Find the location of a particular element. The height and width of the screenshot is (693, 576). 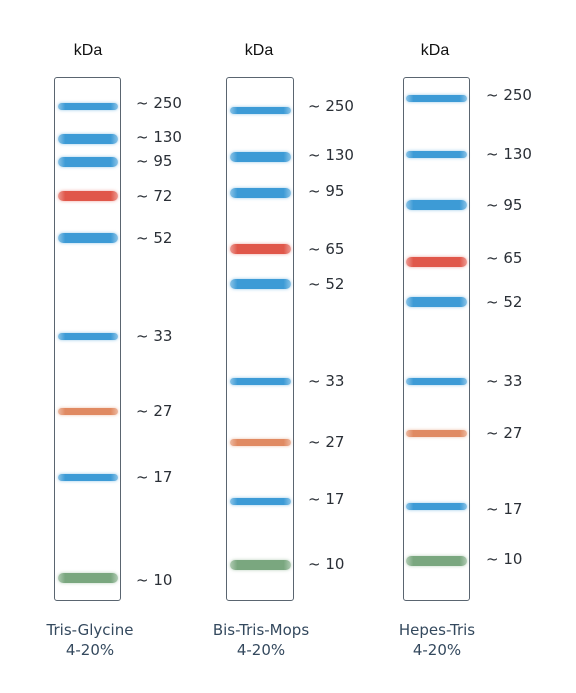

caption-buffer: Tris-Glycine is located at coordinates (90, 630).